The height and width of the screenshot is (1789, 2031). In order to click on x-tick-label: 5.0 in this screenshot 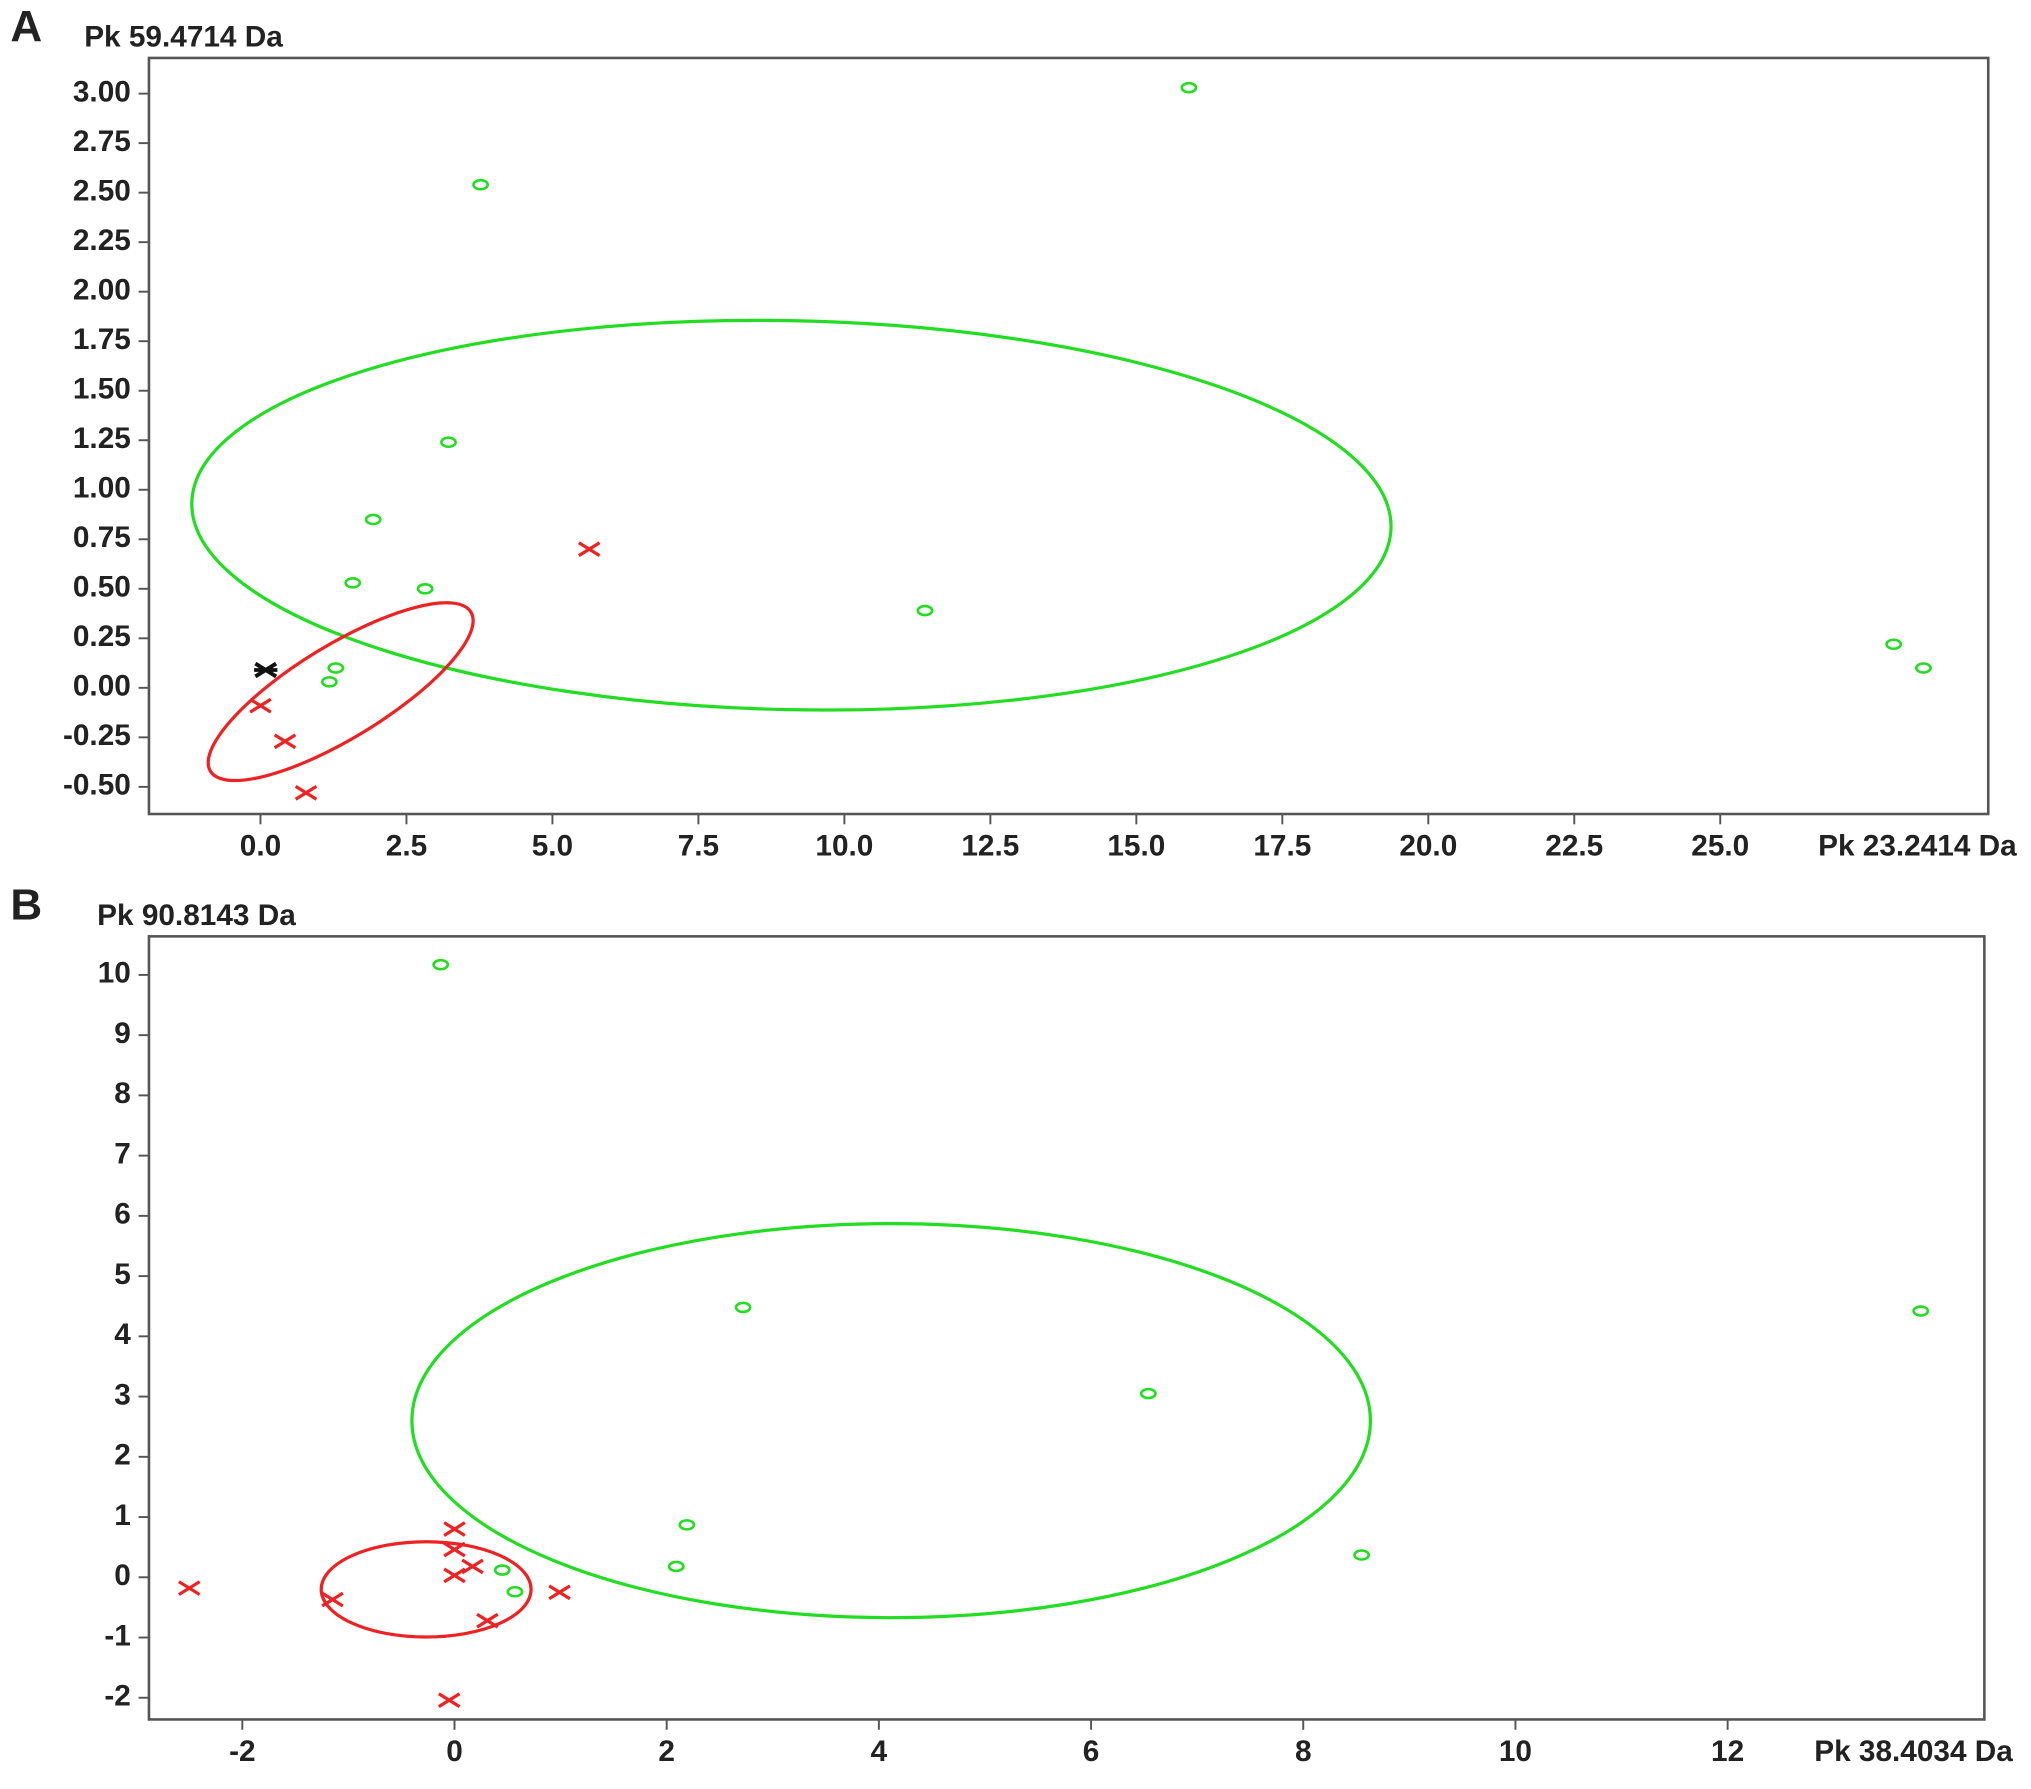, I will do `click(552, 845)`.